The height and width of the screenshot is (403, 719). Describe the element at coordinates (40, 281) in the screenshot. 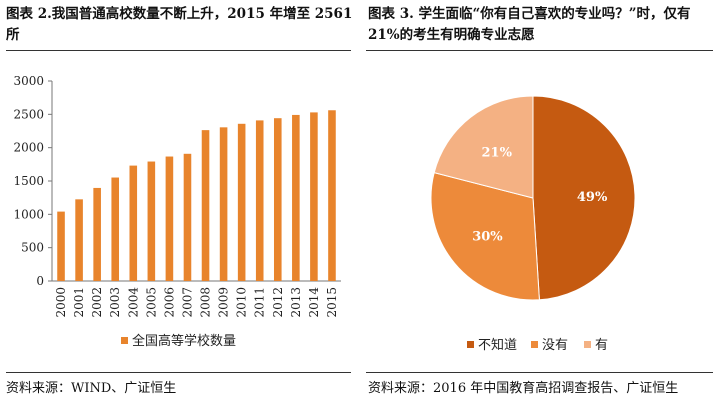

I see `y-tick-label: 0` at that location.